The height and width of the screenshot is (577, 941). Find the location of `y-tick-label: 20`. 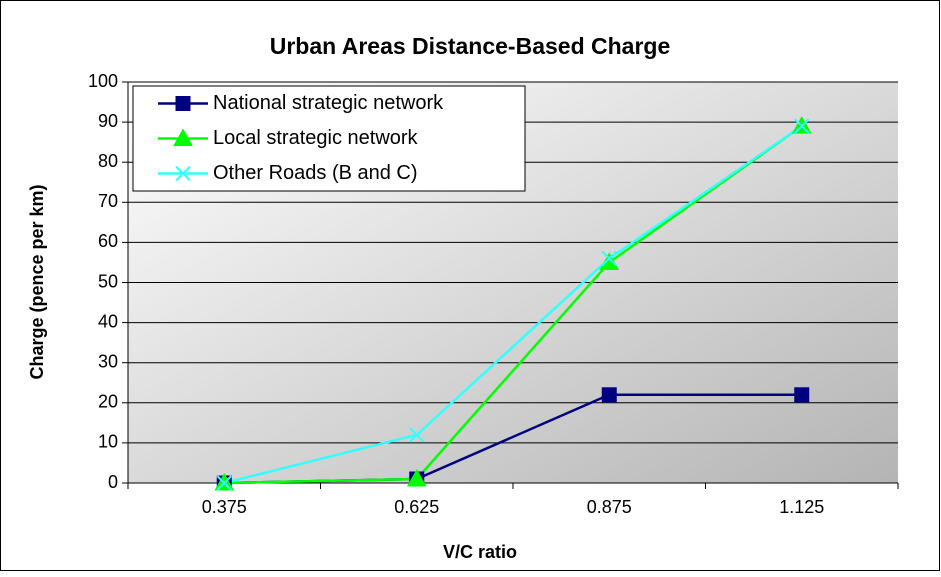

y-tick-label: 20 is located at coordinates (108, 402).